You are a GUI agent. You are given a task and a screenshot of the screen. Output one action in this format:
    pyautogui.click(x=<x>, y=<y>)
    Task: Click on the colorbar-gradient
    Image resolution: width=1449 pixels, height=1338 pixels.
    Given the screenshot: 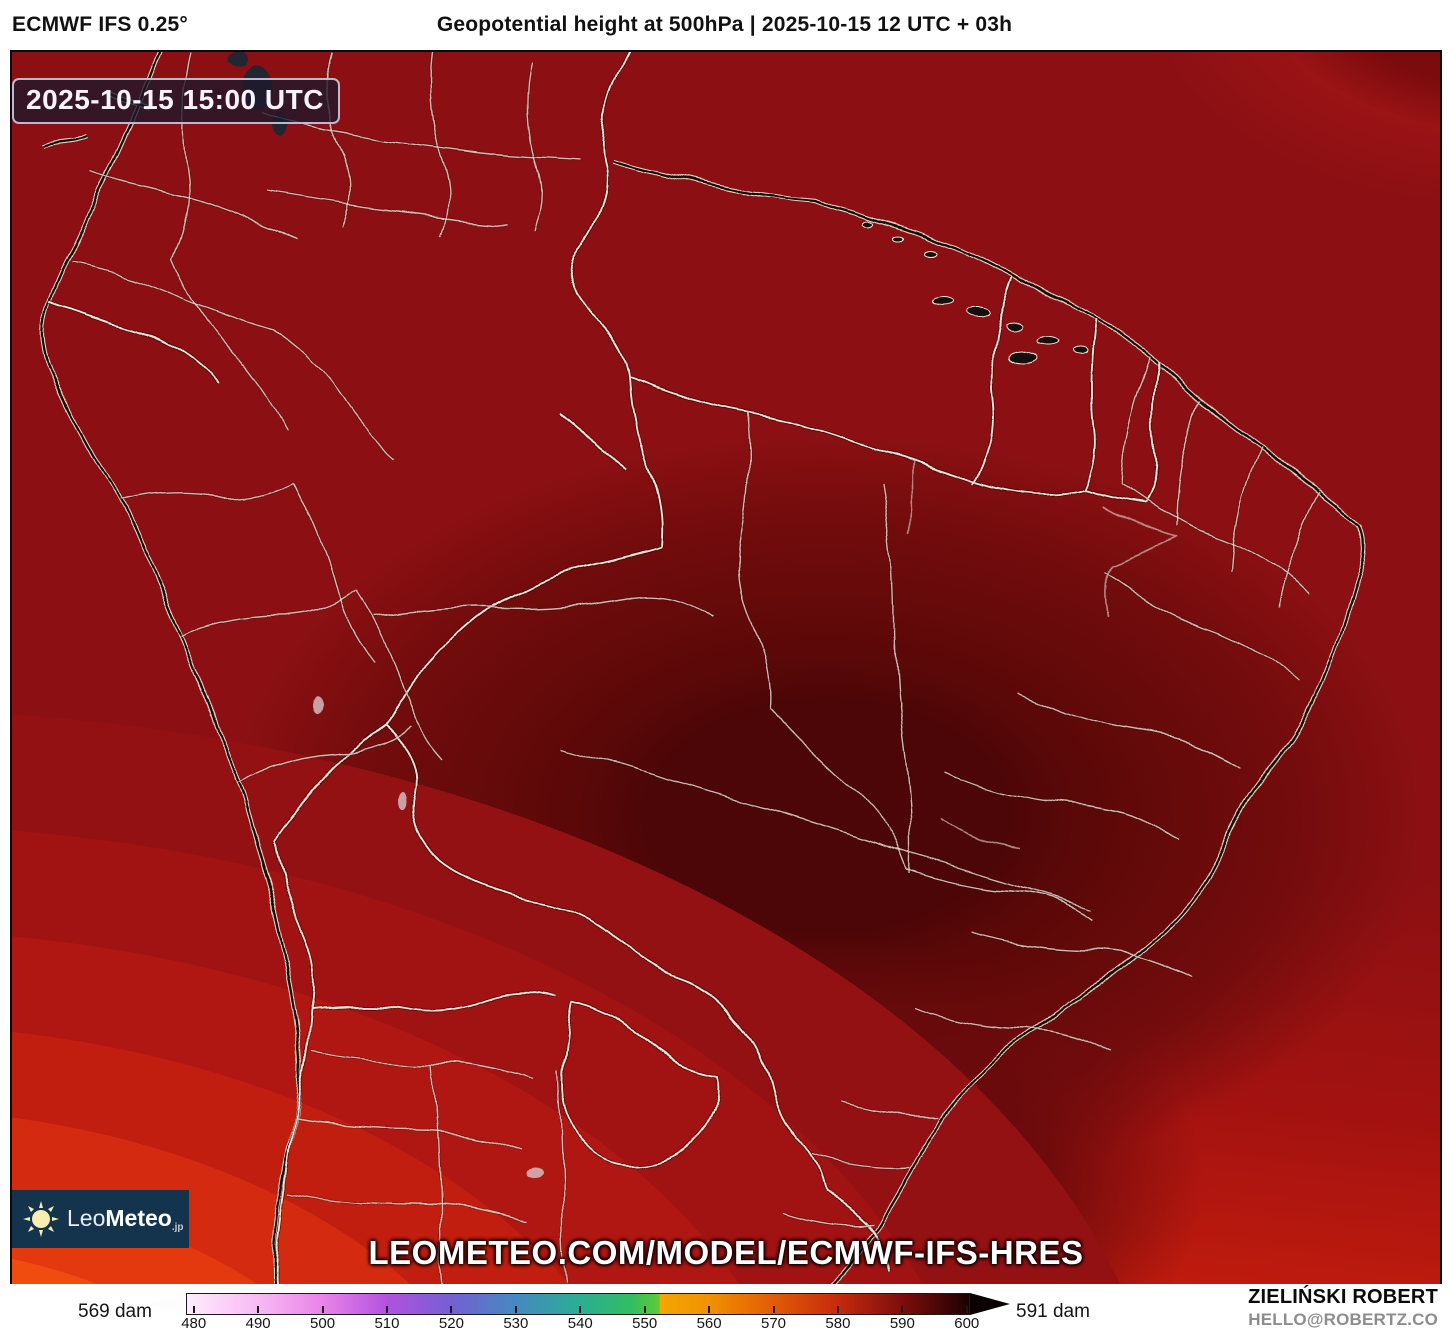 What is the action you would take?
    pyautogui.click(x=578, y=1304)
    